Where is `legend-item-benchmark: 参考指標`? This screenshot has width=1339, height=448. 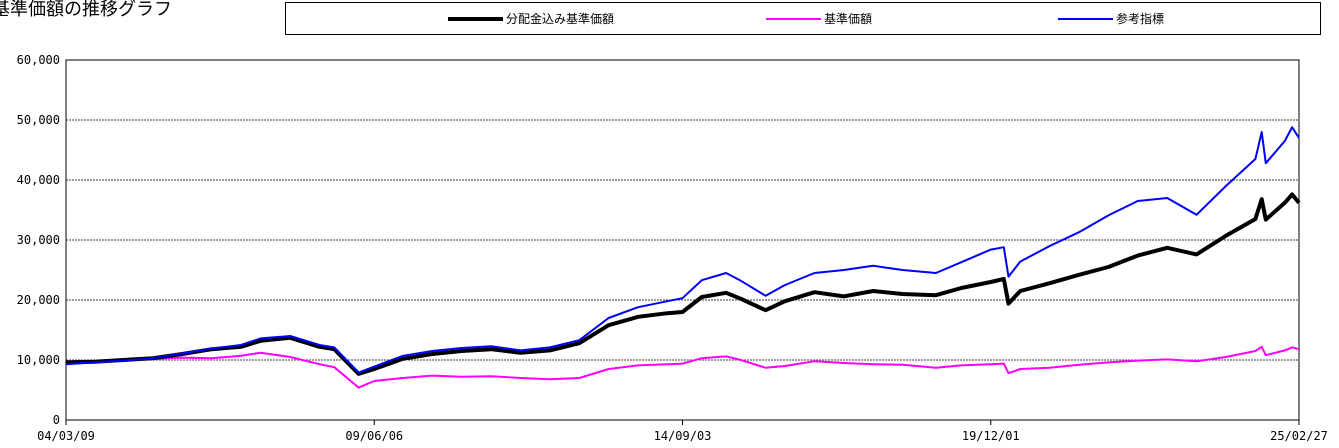
legend-item-benchmark: 参考指標 is located at coordinates (1111, 18).